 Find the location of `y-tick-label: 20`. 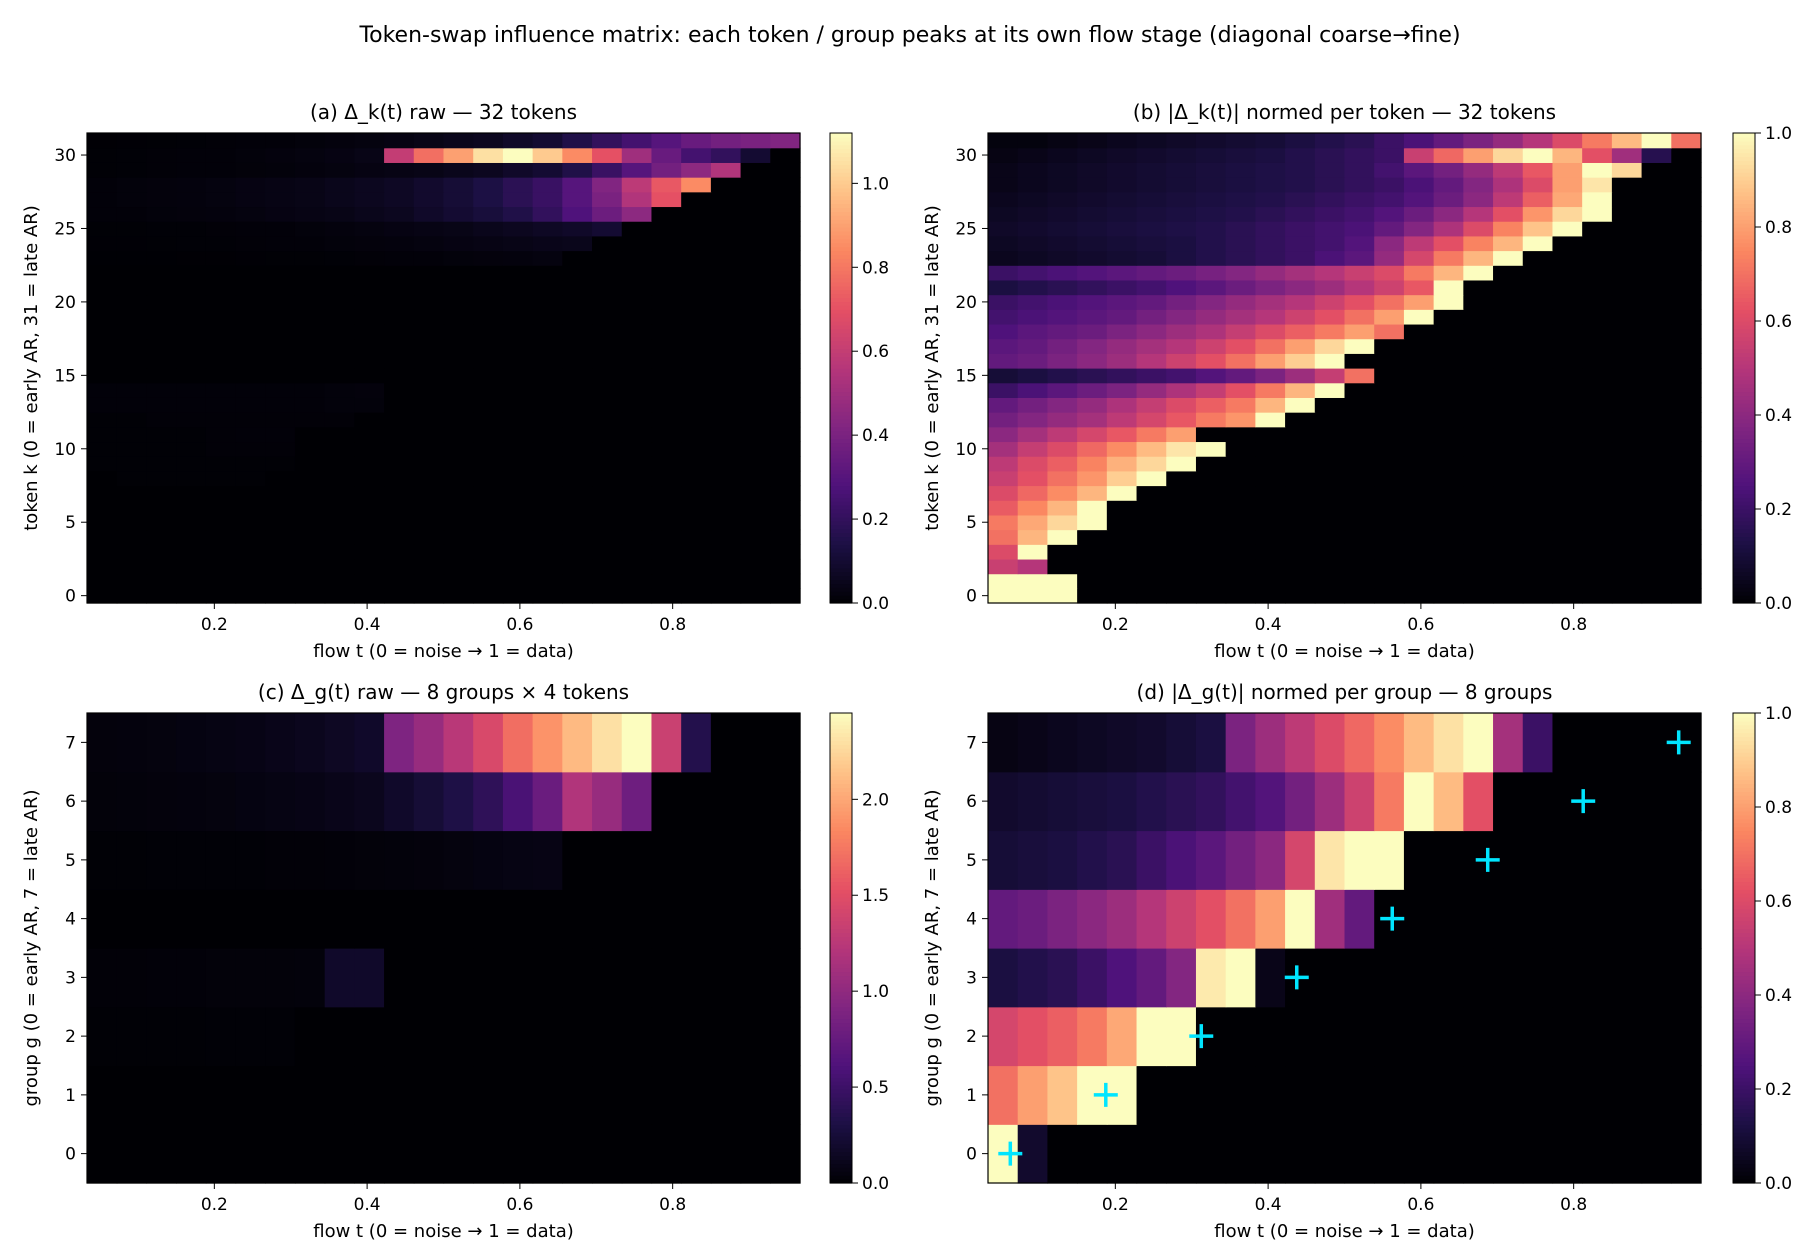

y-tick-label: 20 is located at coordinates (966, 303).